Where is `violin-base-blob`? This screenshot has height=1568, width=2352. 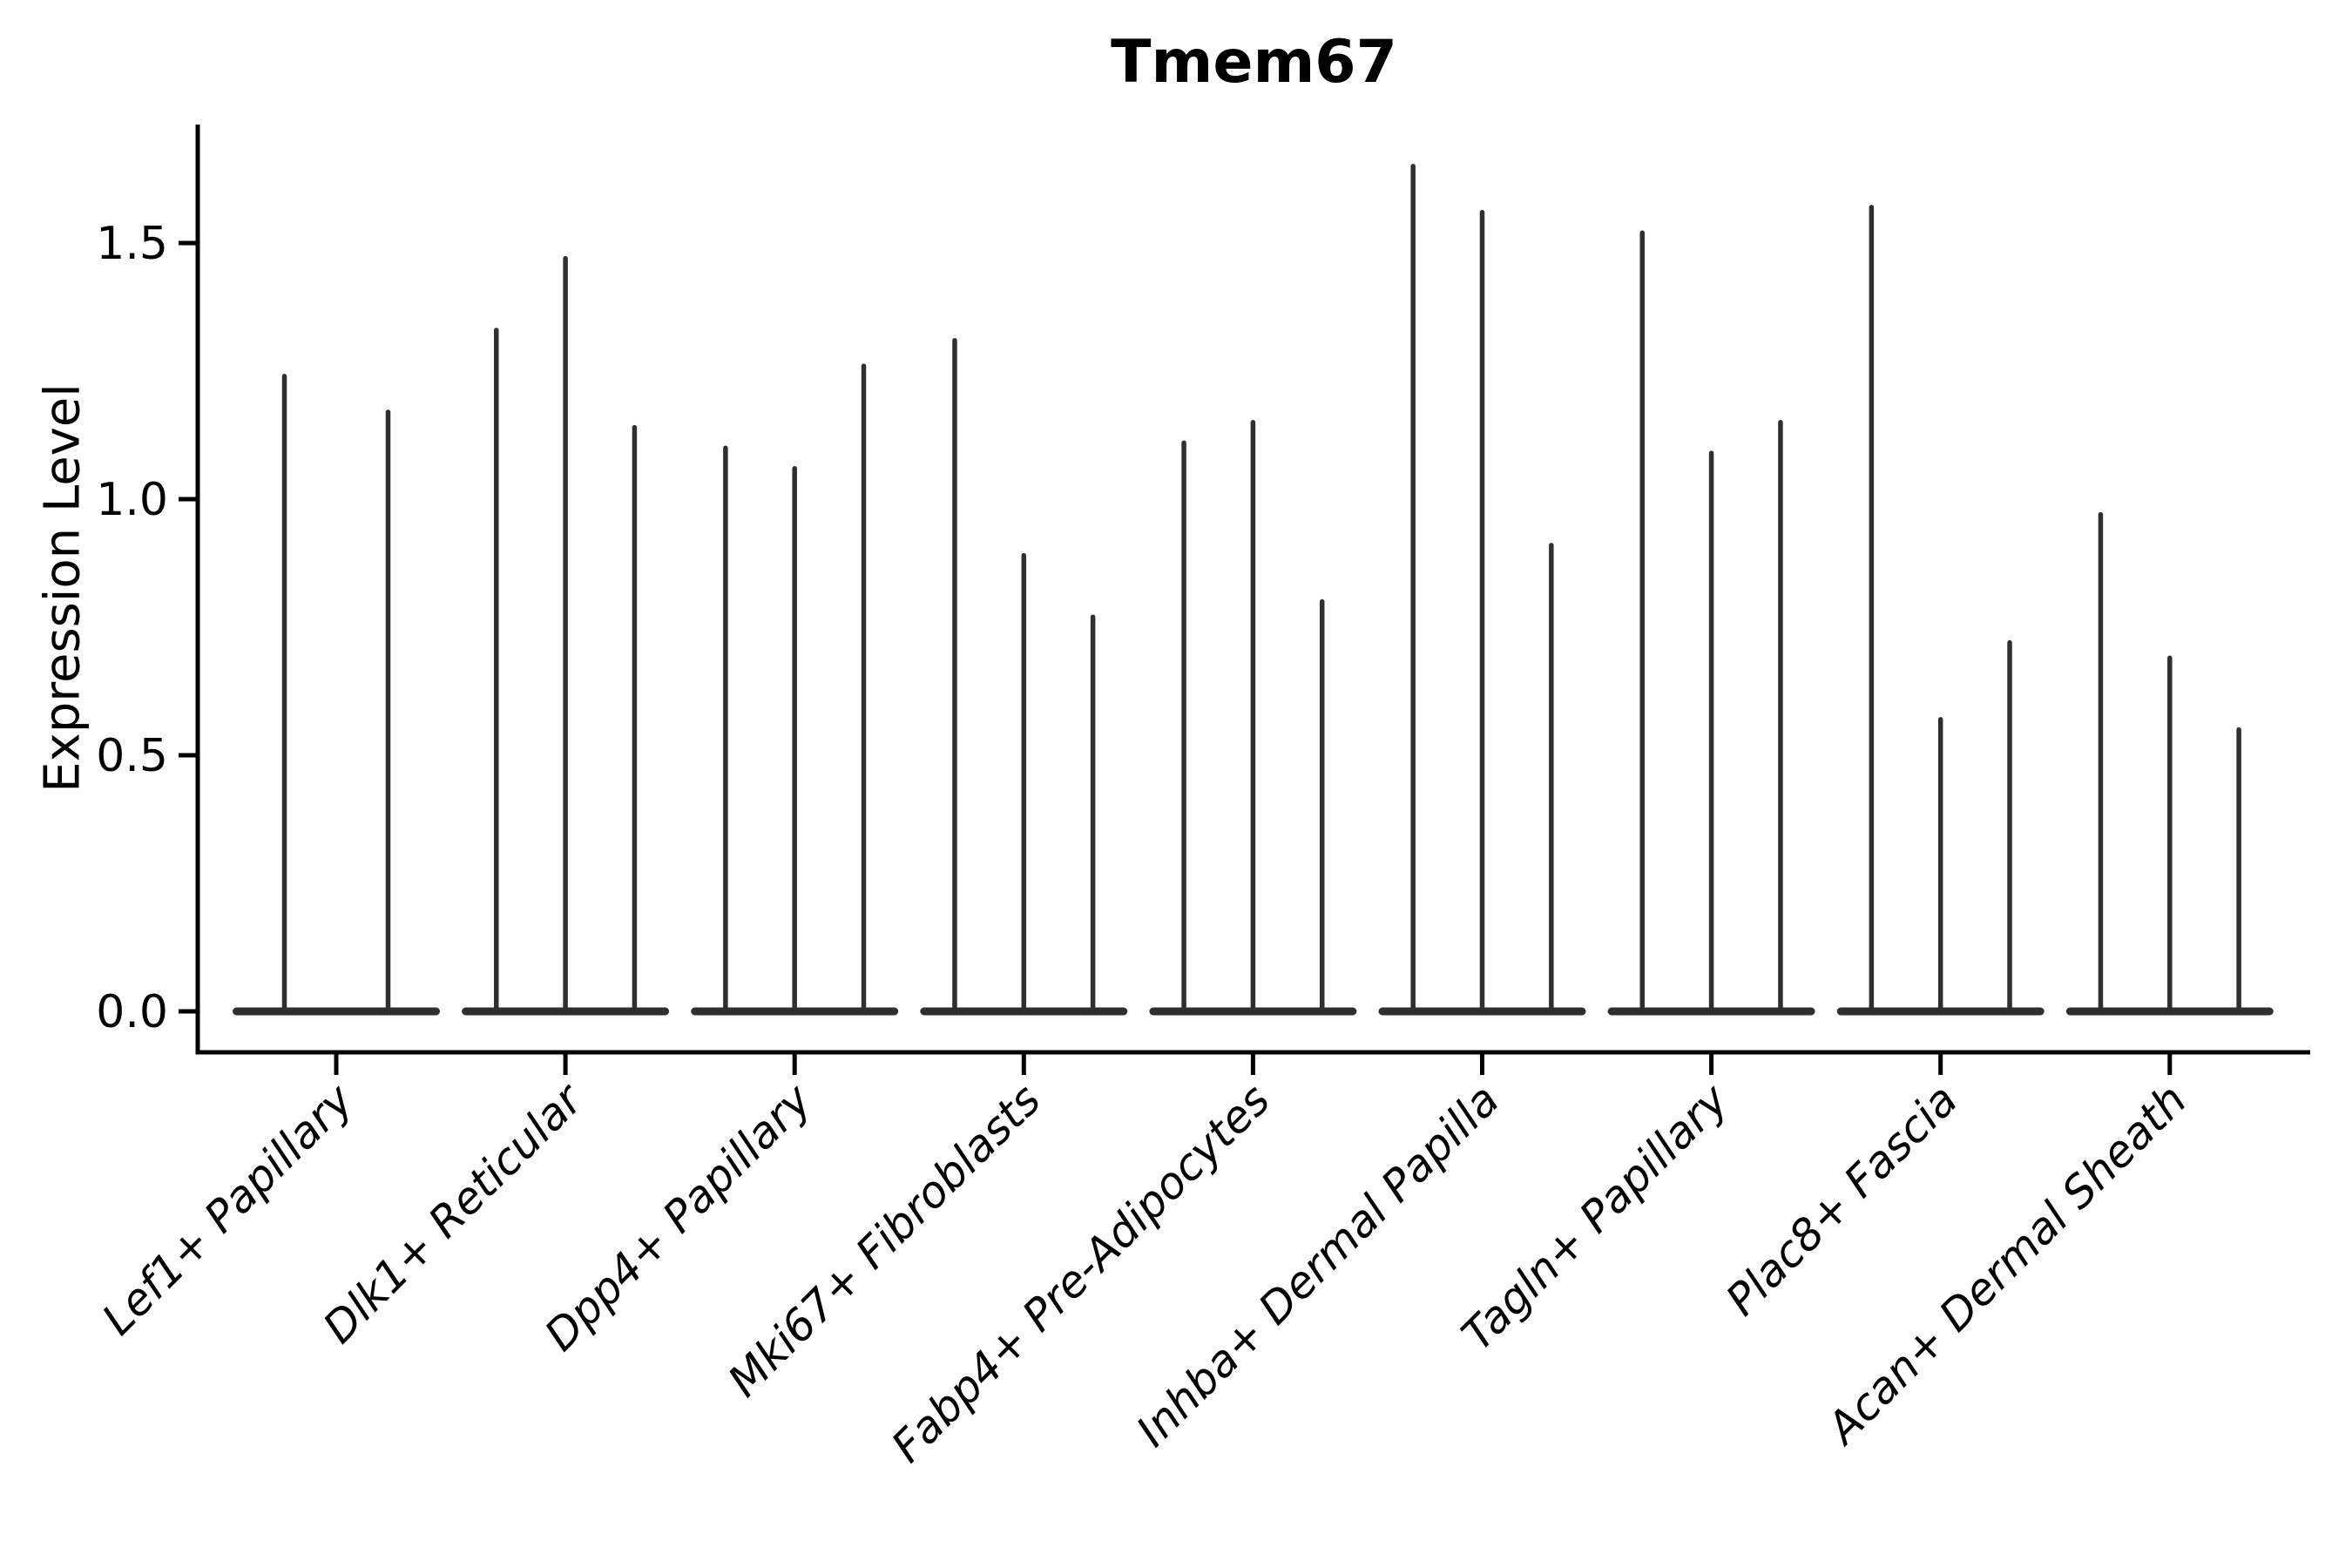 violin-base-blob is located at coordinates (336, 1012).